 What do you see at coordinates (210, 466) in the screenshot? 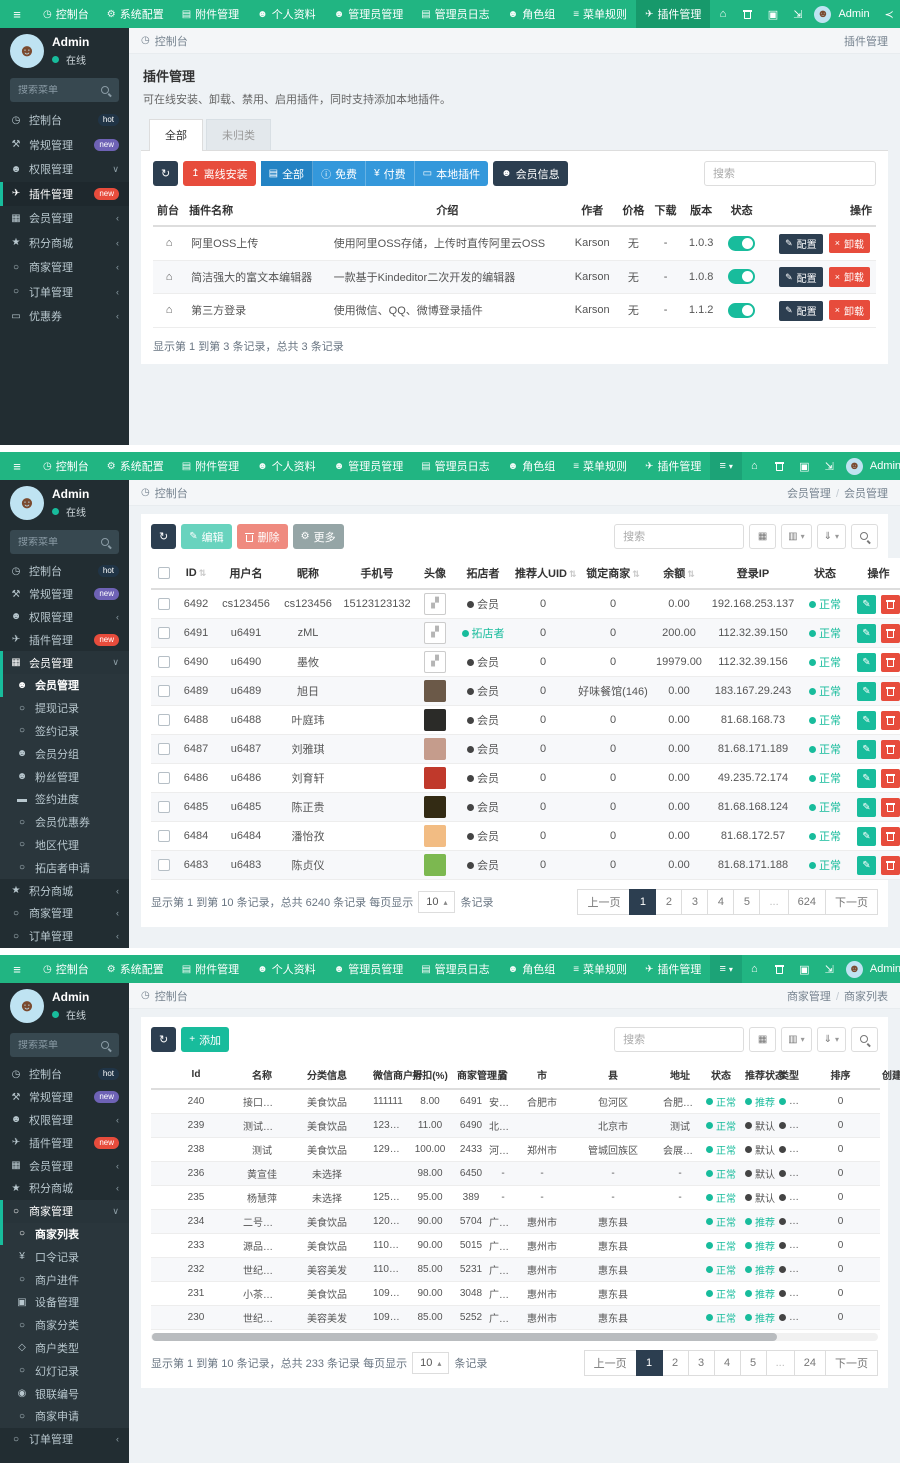
I see `topnav-item: ▤ 附件管理` at bounding box center [210, 466].